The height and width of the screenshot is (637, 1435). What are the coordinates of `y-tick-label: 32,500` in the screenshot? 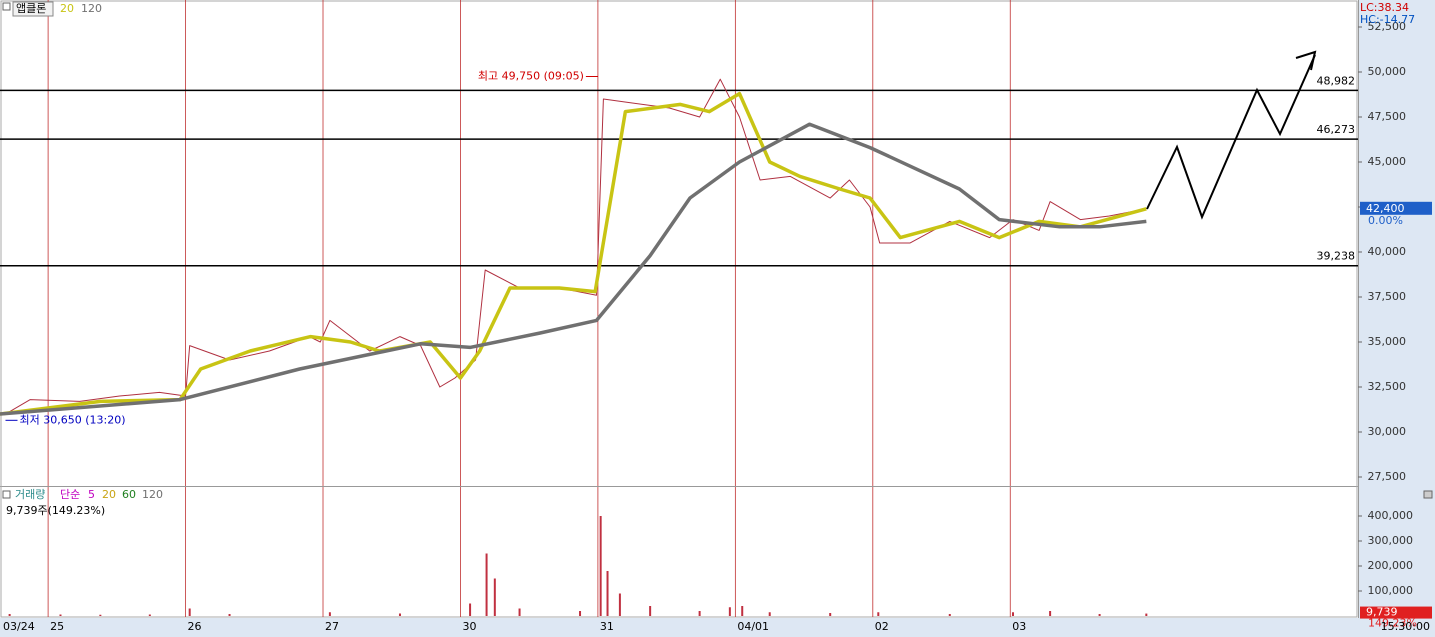 It's located at (1387, 386).